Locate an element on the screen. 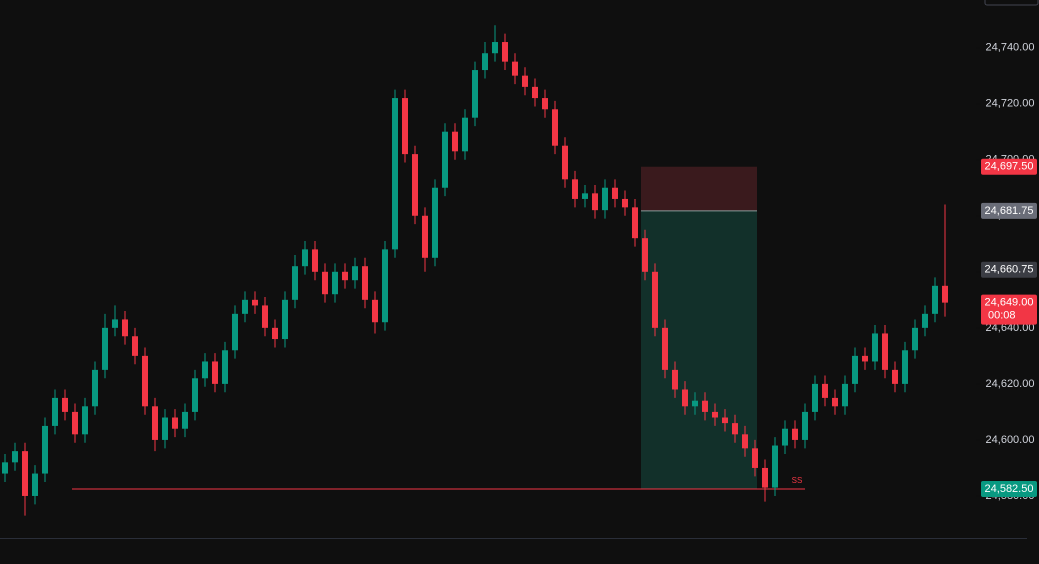  y-tick-label: 24,720.00 is located at coordinates (1010, 104).